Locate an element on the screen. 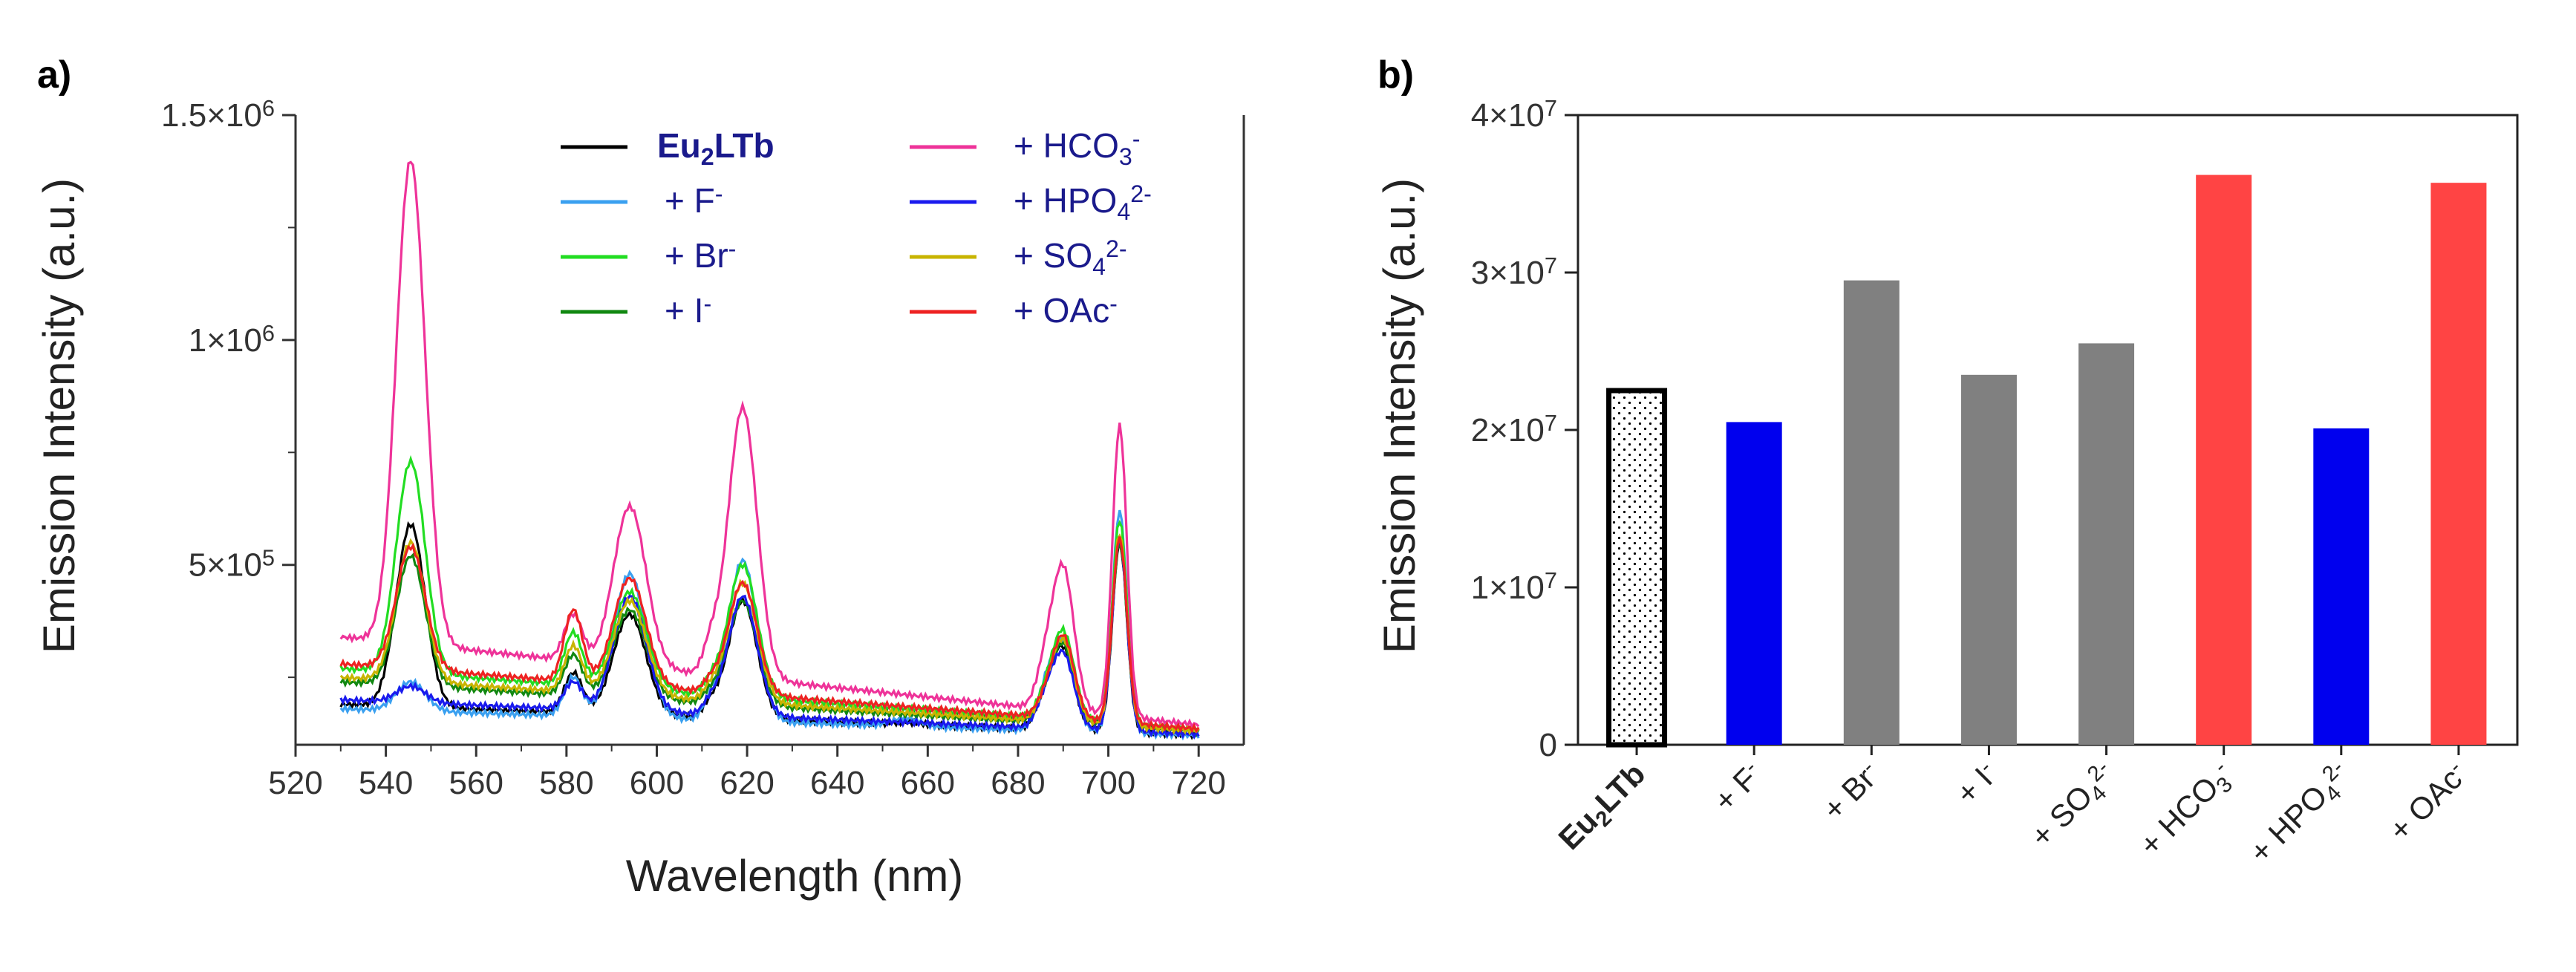 The height and width of the screenshot is (972, 2576). panel-b-label: b) is located at coordinates (1395, 75).